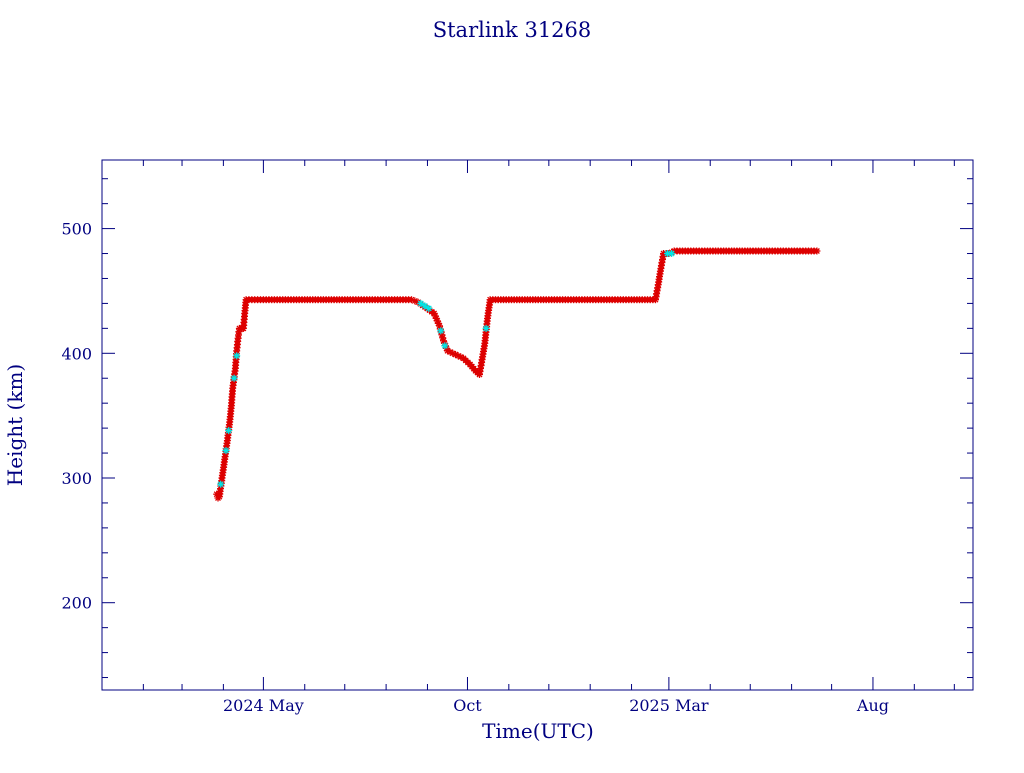  Describe the element at coordinates (467, 705) in the screenshot. I see `x-tick-label: Oct` at that location.